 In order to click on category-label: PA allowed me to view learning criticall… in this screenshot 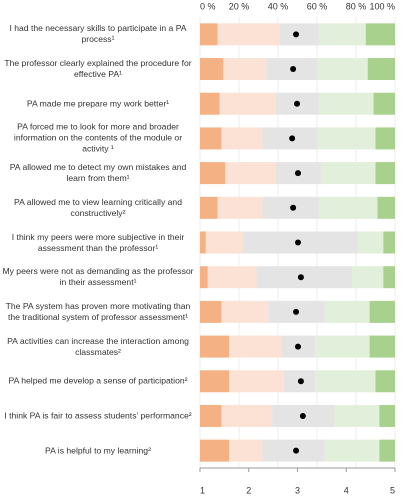, I will do `click(98, 207)`.